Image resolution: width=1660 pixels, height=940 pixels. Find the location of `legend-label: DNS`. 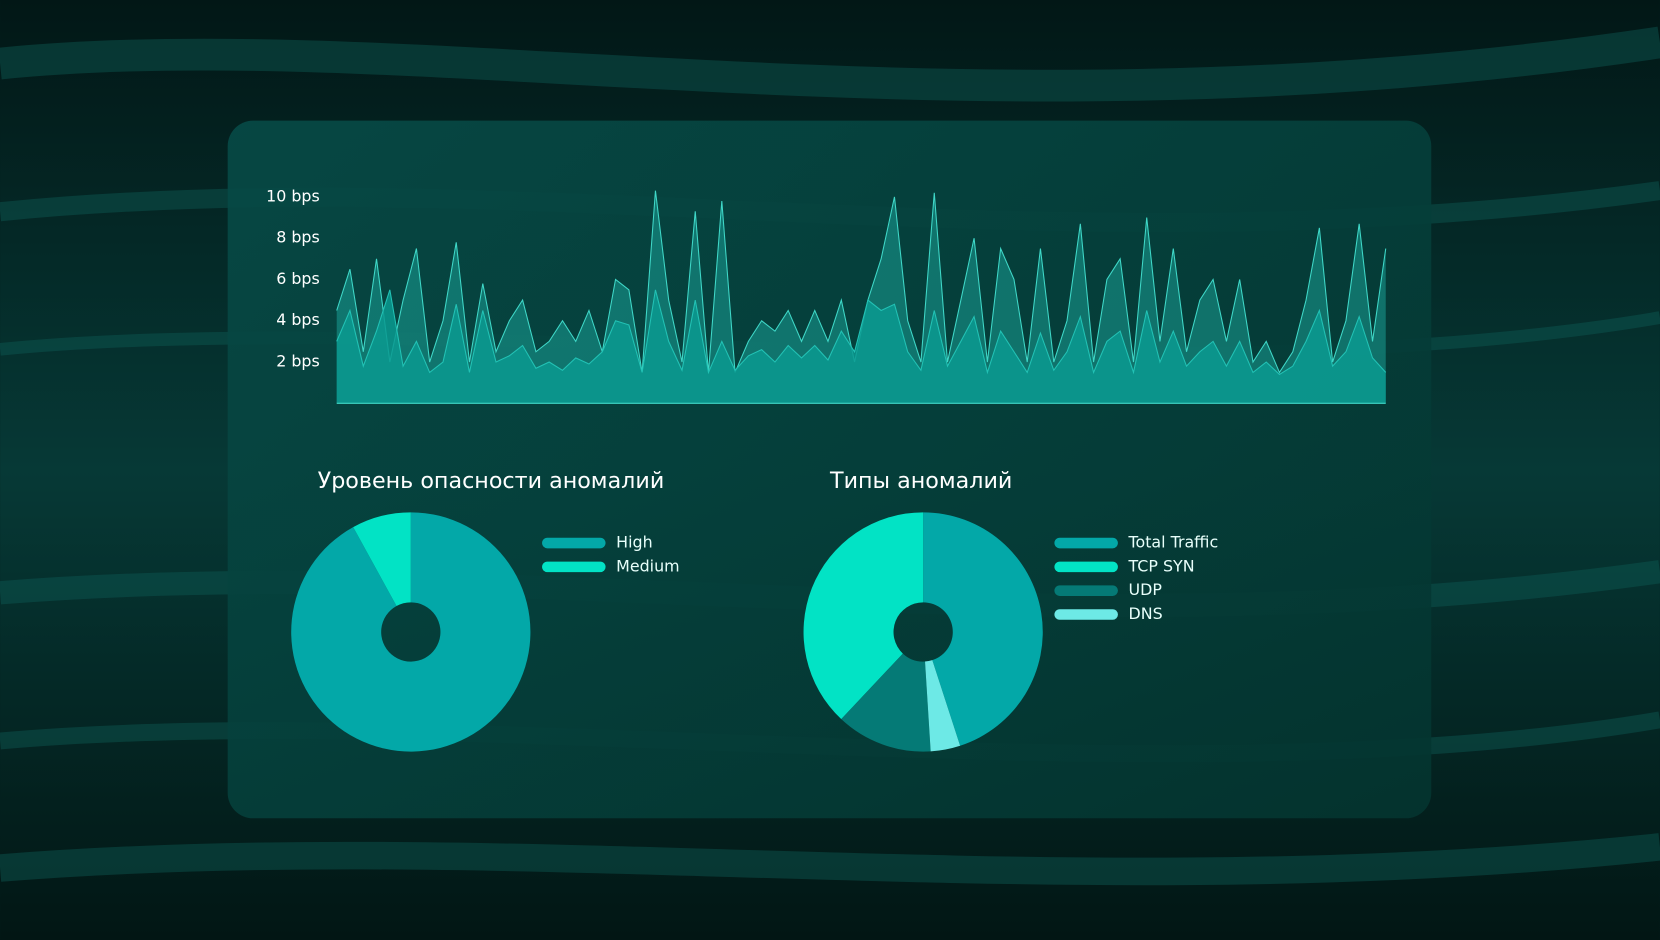

legend-label: DNS is located at coordinates (1146, 613).